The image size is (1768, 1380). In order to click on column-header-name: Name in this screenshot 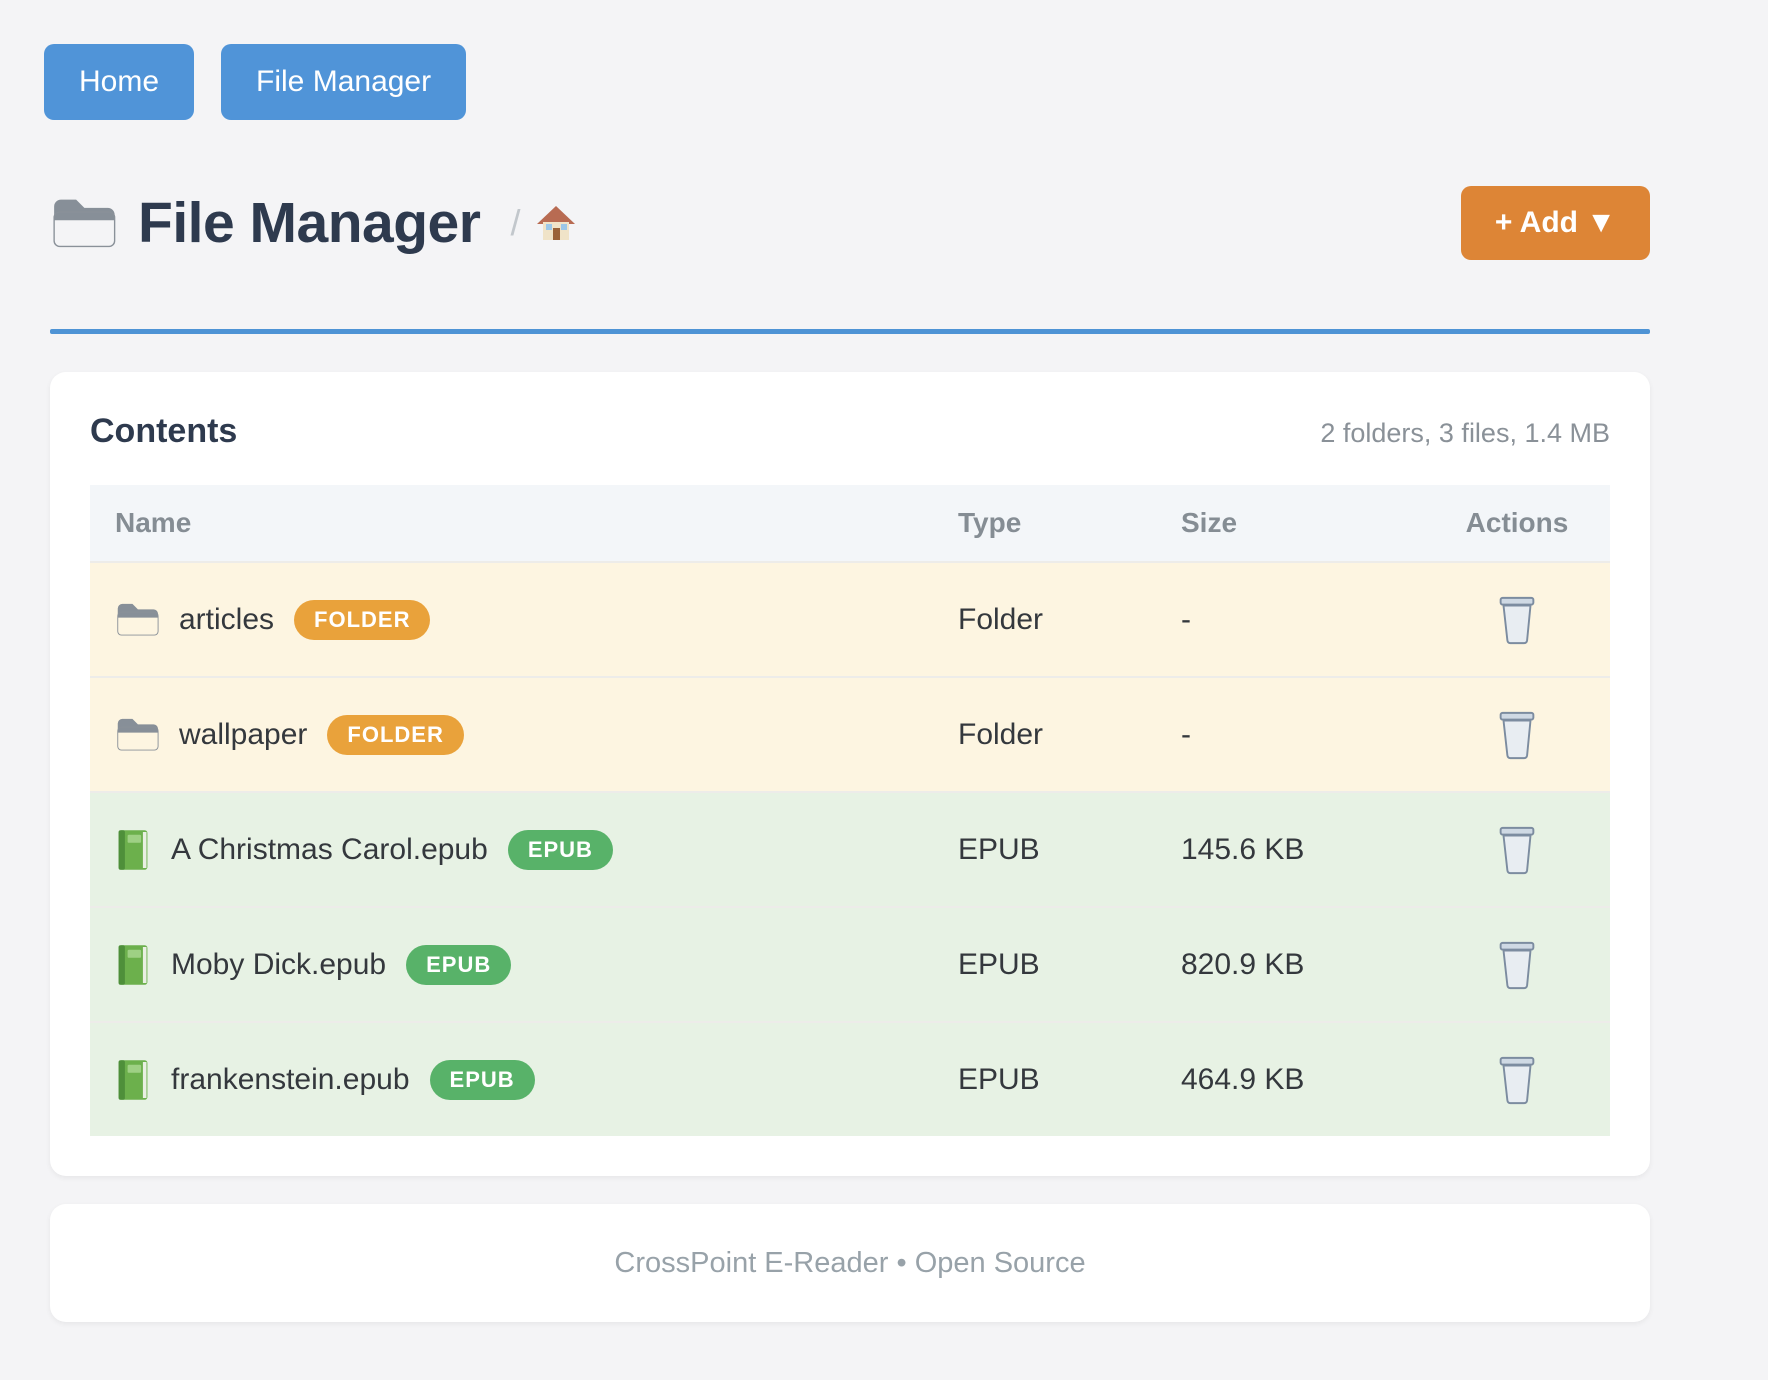, I will do `click(153, 522)`.